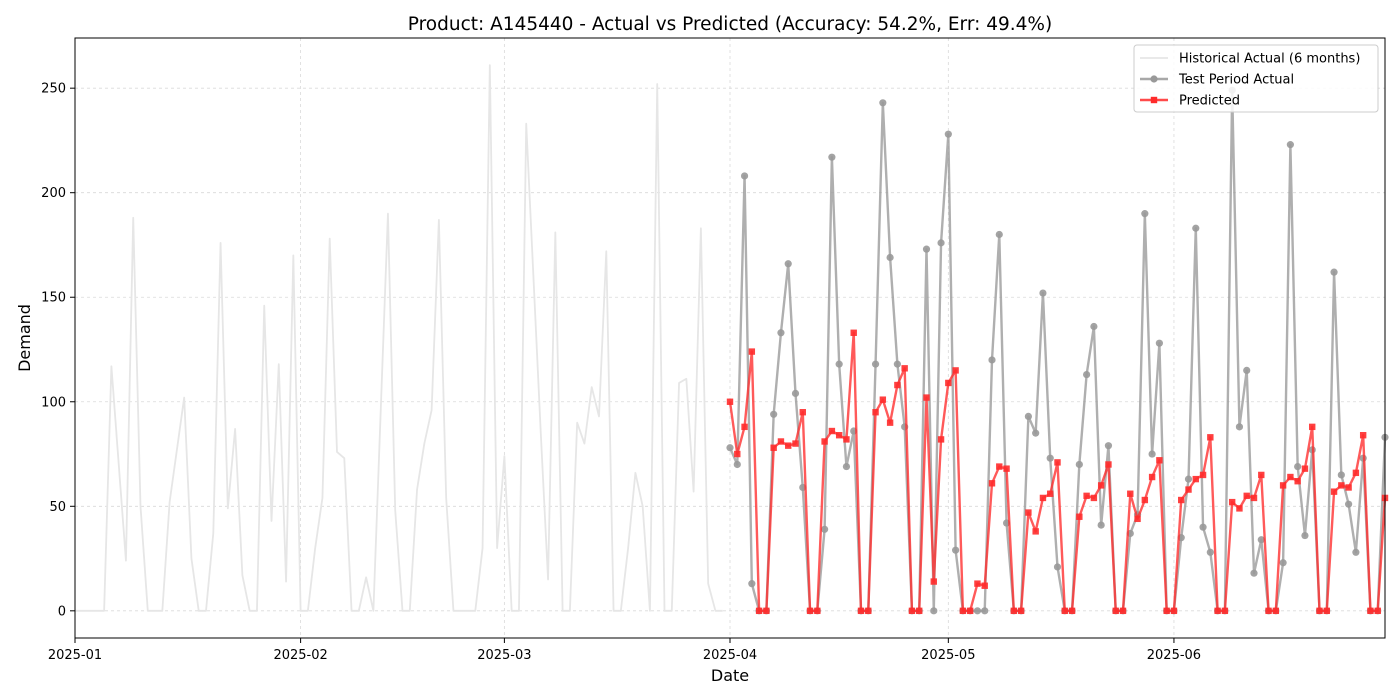 This screenshot has height=700, width=1400. I want to click on x-tick-label: 2025-03, so click(504, 655).